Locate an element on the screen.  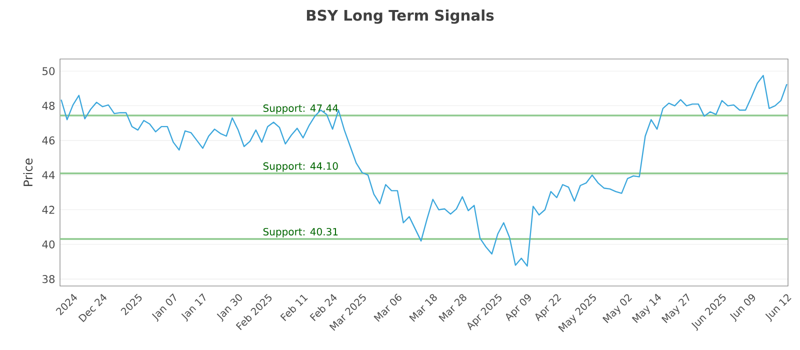
y-tick-label: 44 is located at coordinates (48, 175).